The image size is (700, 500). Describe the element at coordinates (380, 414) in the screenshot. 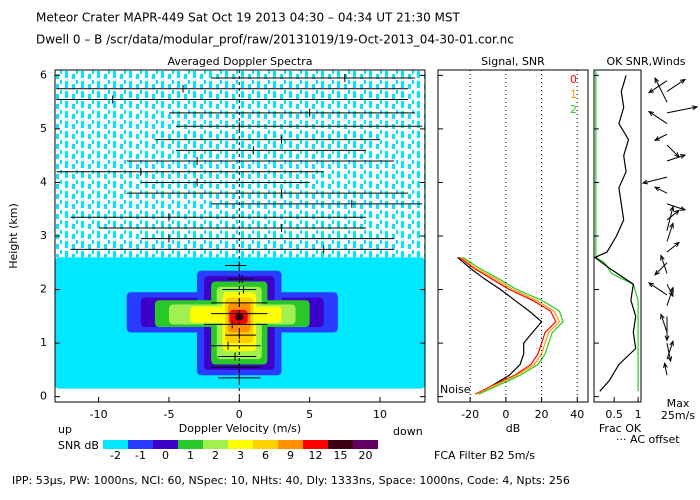

I see `x-tick-label: 10` at that location.